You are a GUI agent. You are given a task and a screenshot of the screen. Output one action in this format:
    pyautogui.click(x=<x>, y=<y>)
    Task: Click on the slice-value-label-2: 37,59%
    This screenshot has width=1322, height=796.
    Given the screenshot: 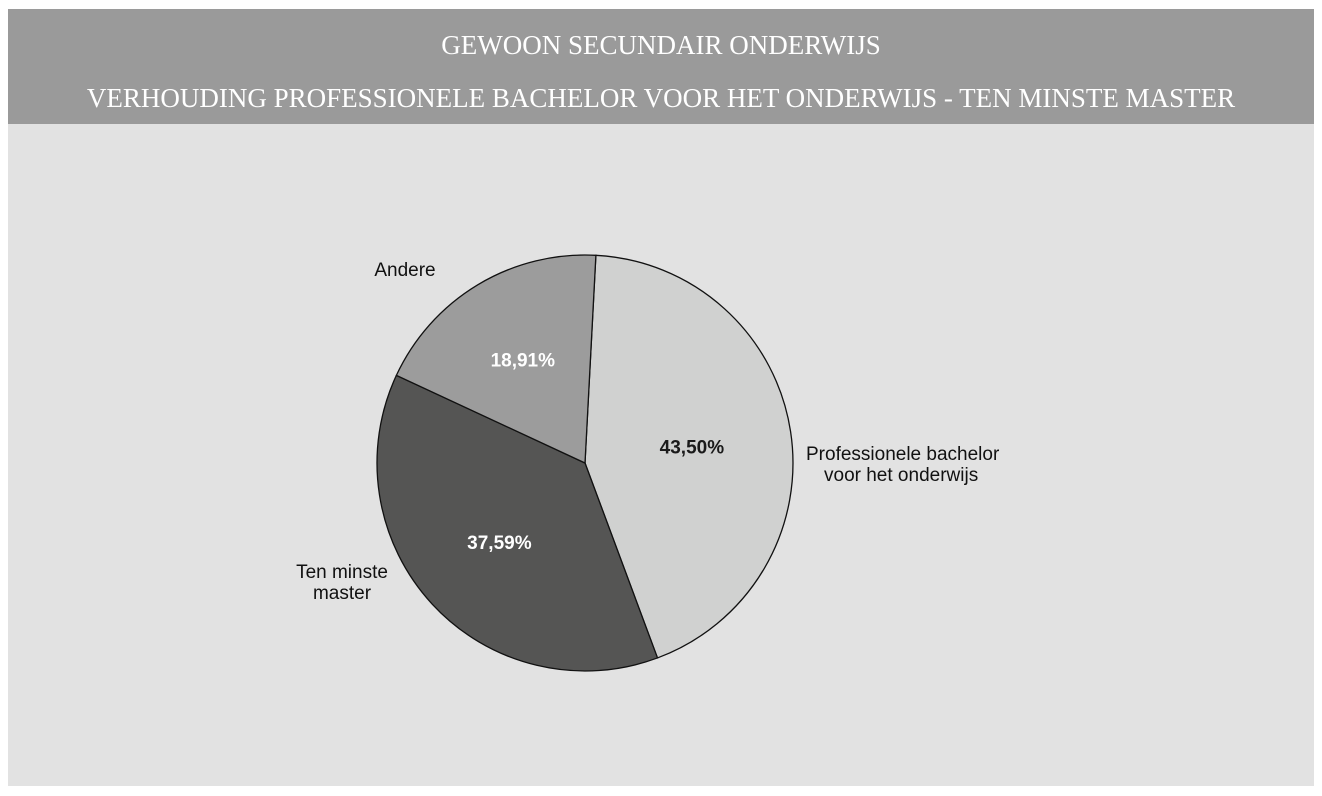 What is the action you would take?
    pyautogui.click(x=499, y=543)
    